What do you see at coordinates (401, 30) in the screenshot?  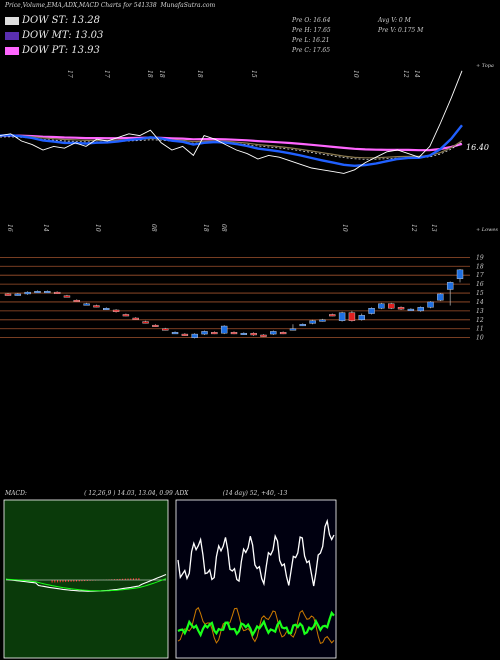 I see `info-prev-volume: Pre V: 0.175 M` at bounding box center [401, 30].